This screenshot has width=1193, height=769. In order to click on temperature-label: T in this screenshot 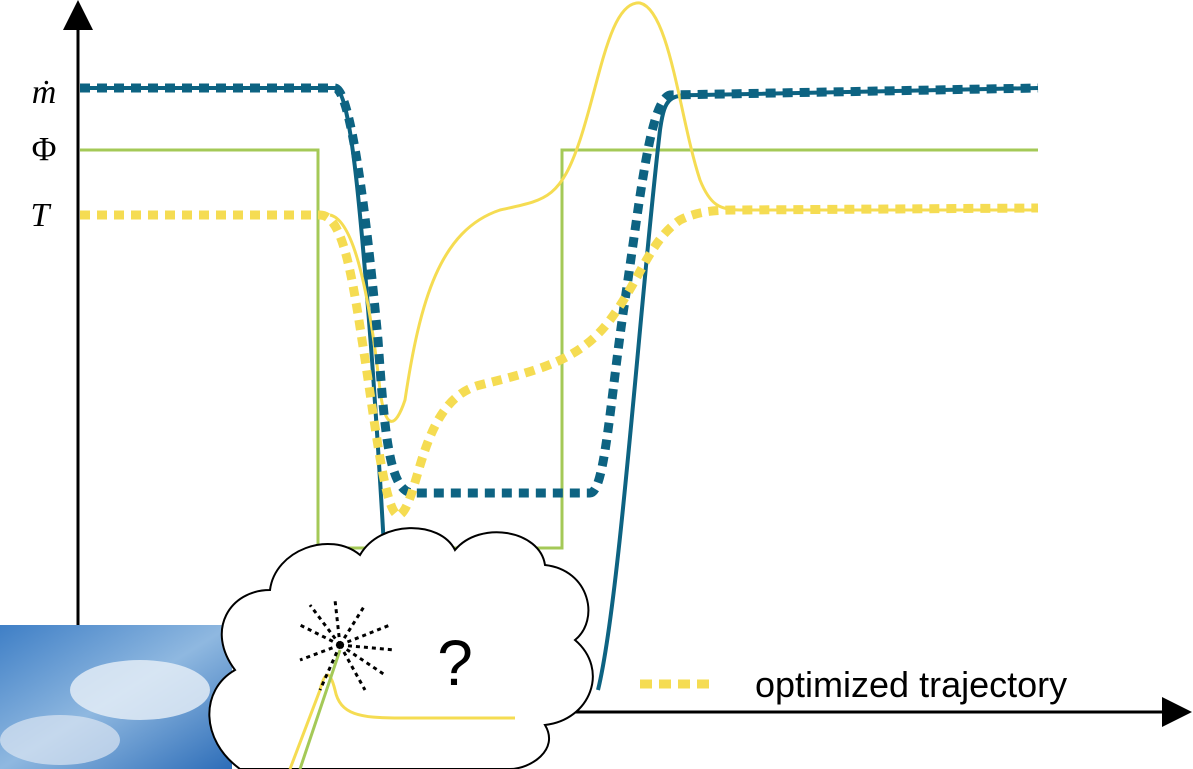, I will do `click(41, 215)`.